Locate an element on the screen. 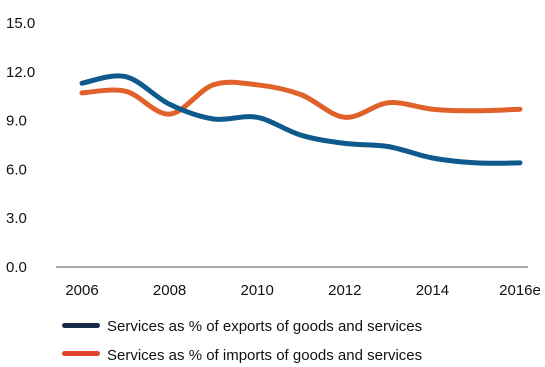 Image resolution: width=545 pixels, height=367 pixels. y-tick-label: 6.0 is located at coordinates (16, 169).